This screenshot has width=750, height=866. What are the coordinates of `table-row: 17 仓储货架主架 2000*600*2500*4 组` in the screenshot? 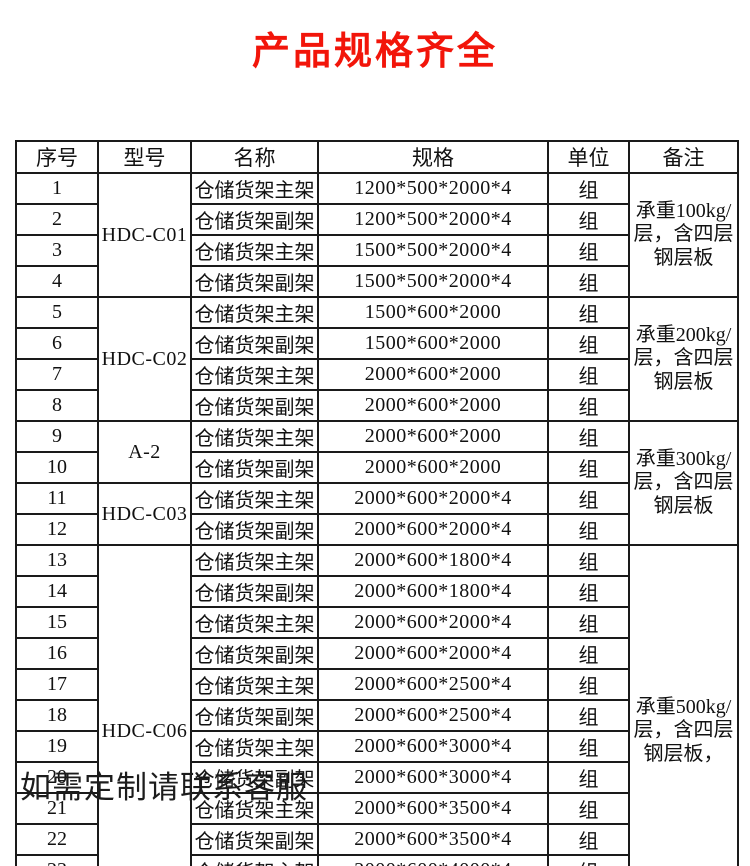 It's located at (376, 684).